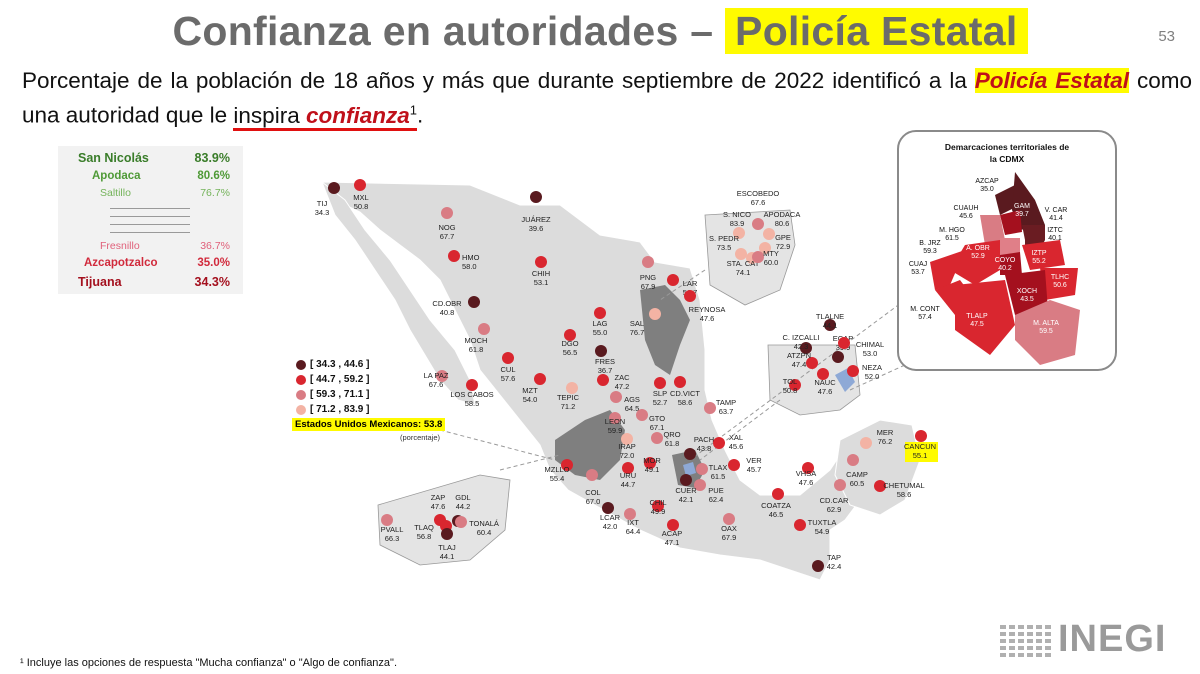 The width and height of the screenshot is (1200, 674). What do you see at coordinates (628, 468) in the screenshot?
I see `city-marker-uru` at bounding box center [628, 468].